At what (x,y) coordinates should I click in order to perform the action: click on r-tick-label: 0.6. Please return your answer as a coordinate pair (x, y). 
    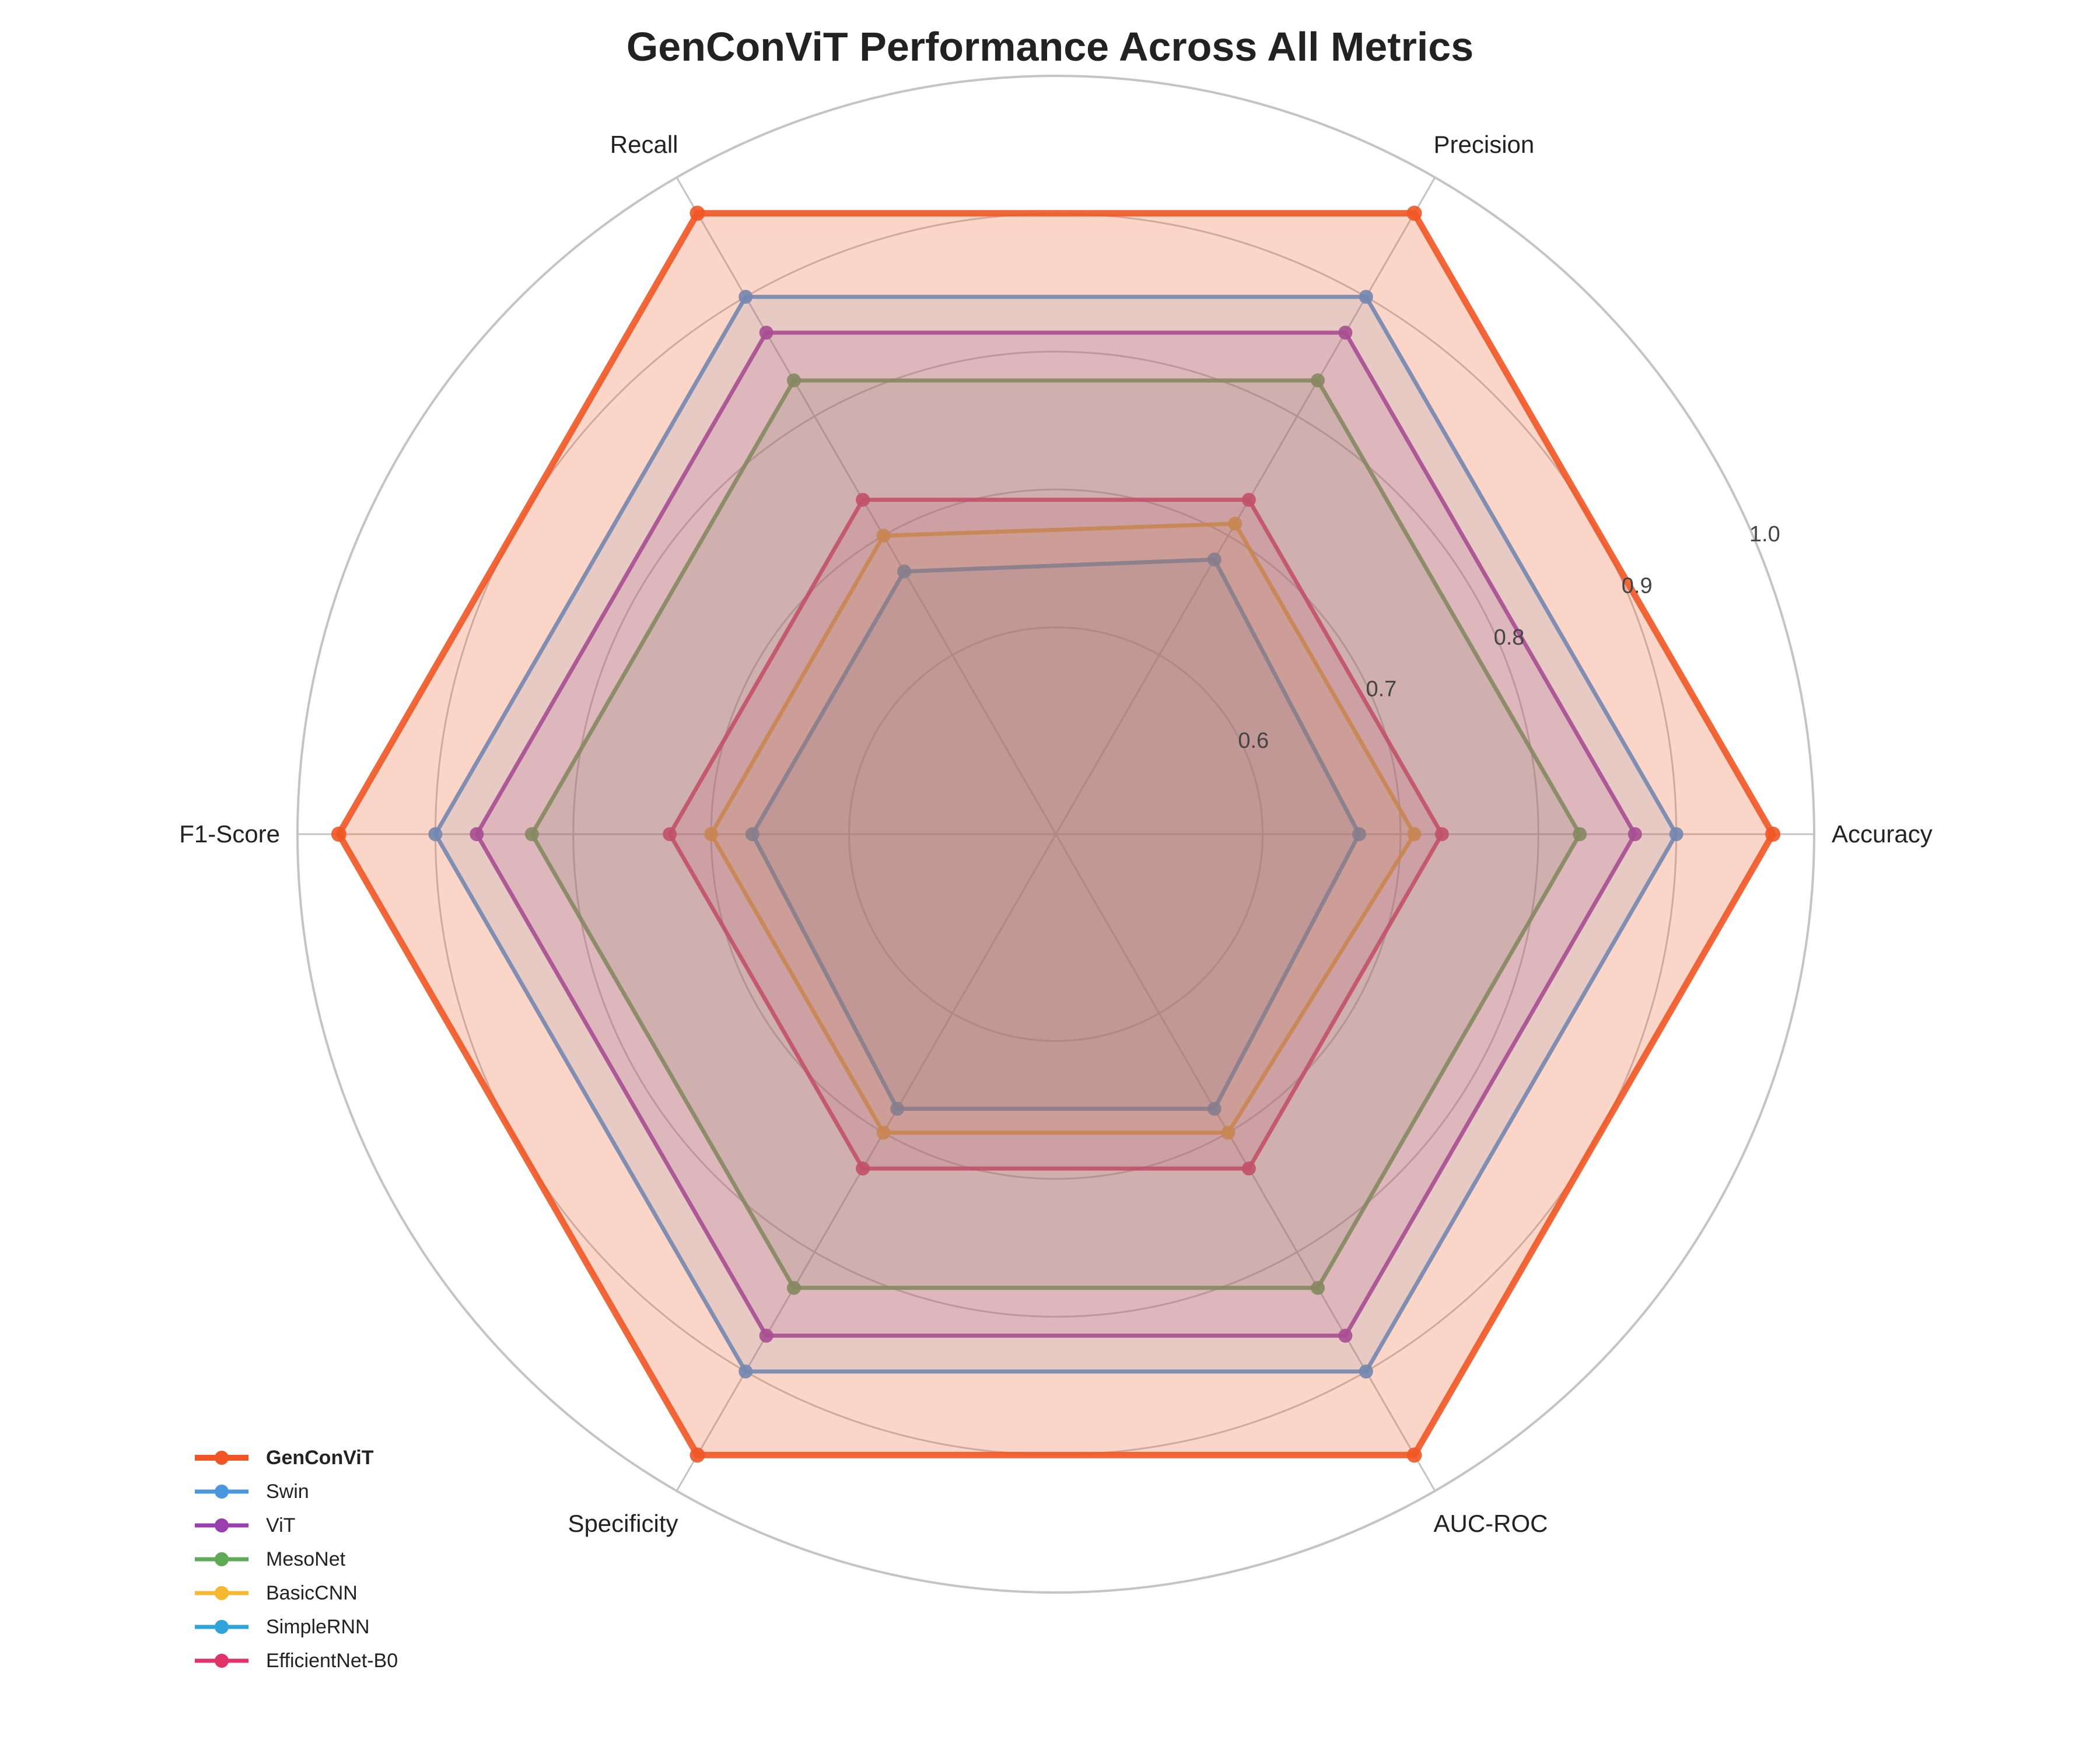
    Looking at the image, I should click on (1253, 741).